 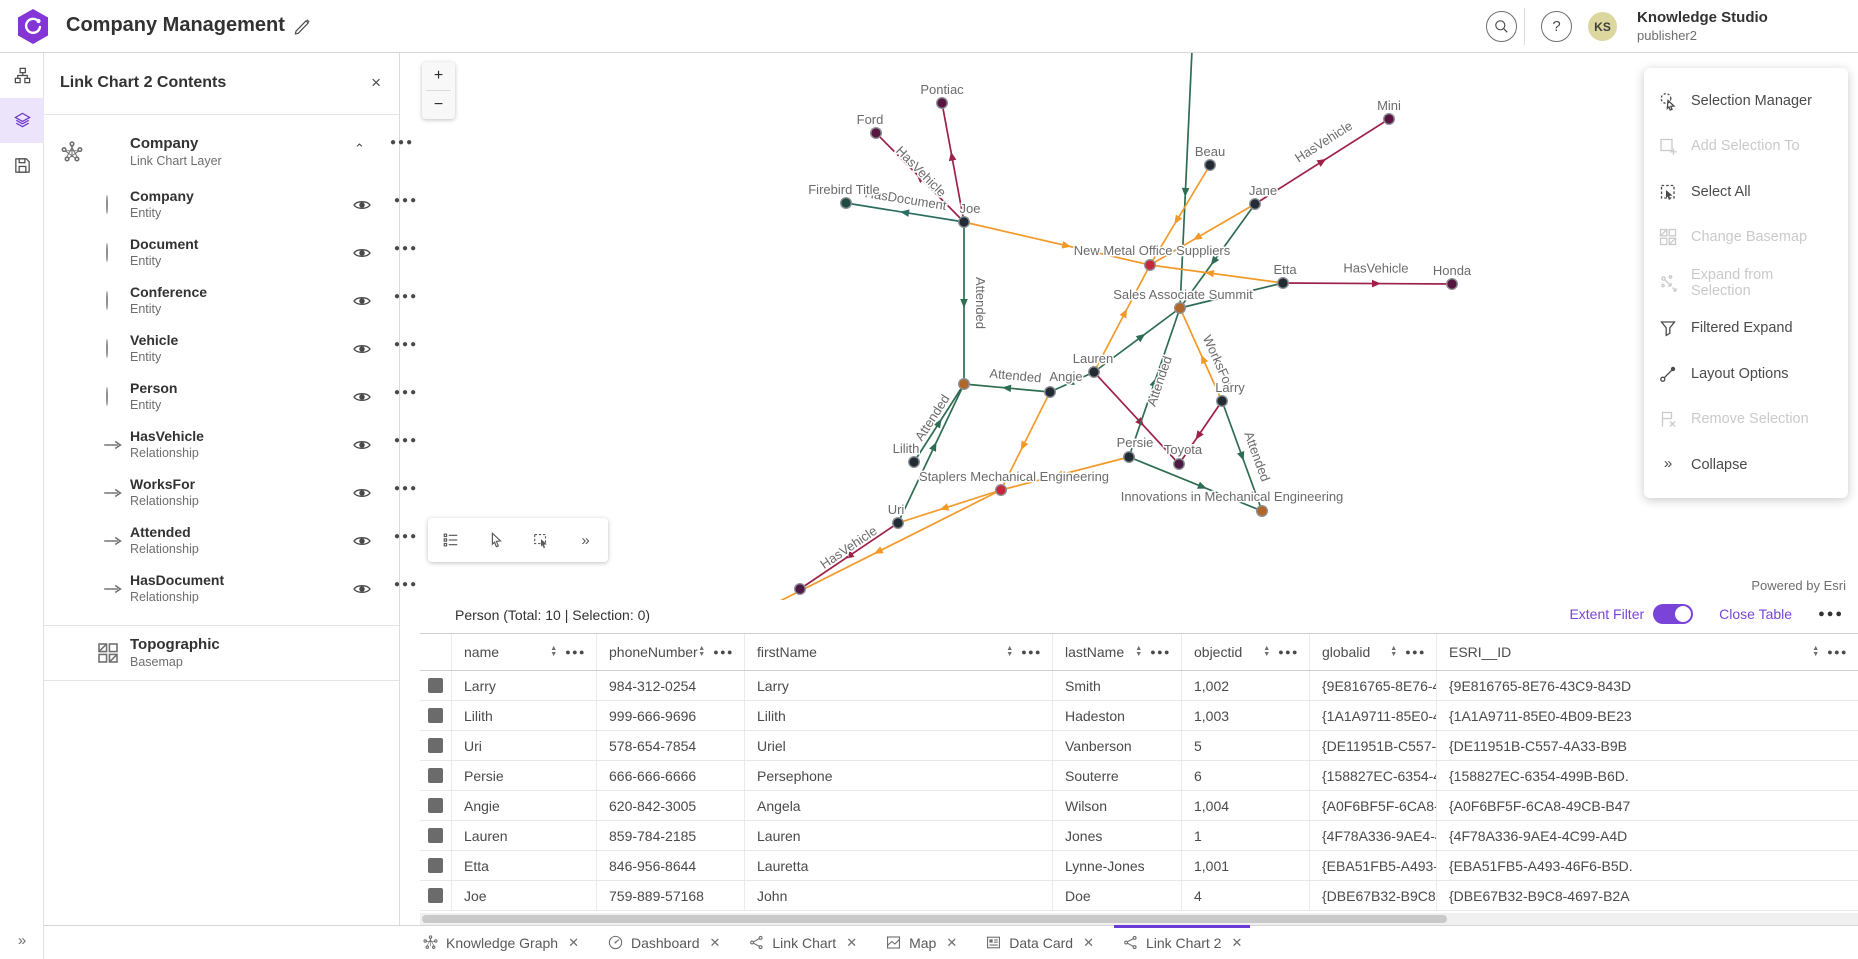 I want to click on graph-tool-legend-list-icon, so click(x=451, y=540).